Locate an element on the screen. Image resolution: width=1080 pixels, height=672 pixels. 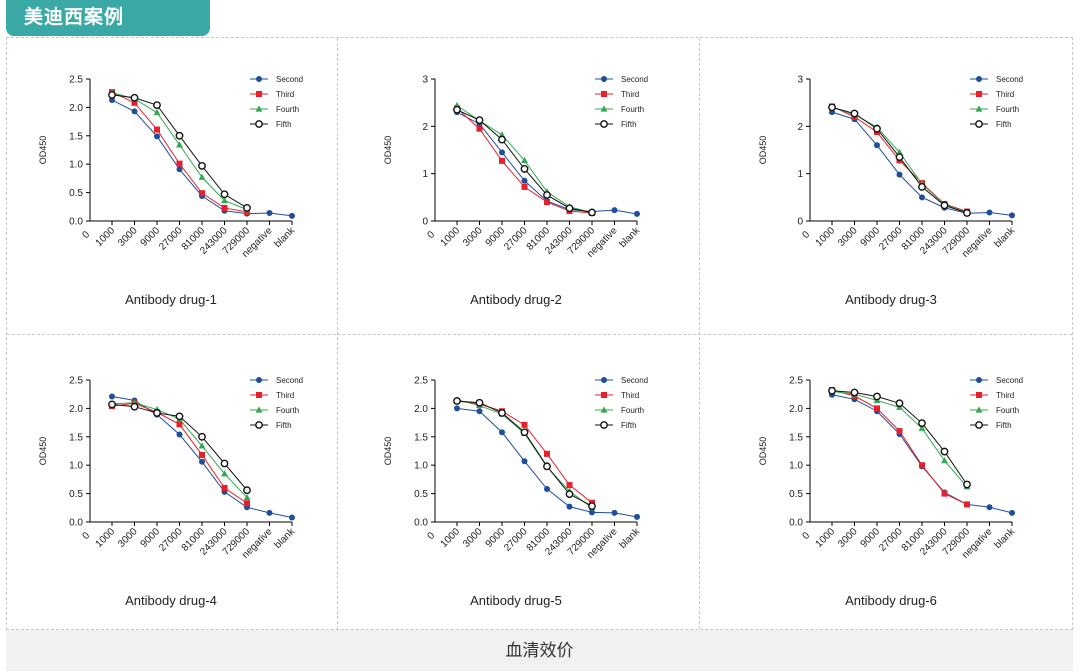
chart-title: Antibody drug-2 is located at coordinates (516, 299).